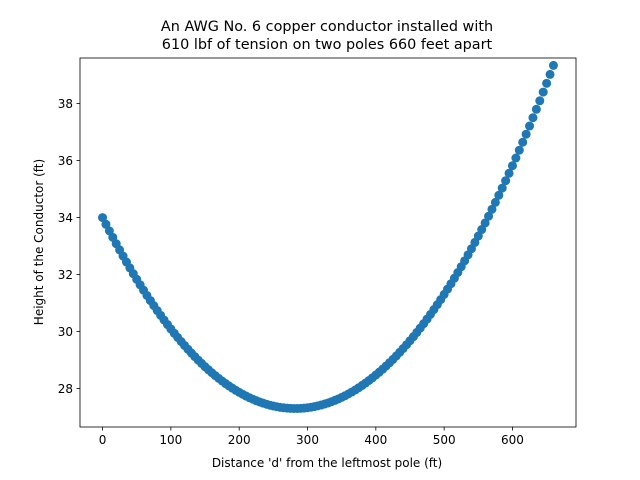  What do you see at coordinates (69, 246) in the screenshot?
I see `y-axis-ticks: 28 30 32 34 36 38` at bounding box center [69, 246].